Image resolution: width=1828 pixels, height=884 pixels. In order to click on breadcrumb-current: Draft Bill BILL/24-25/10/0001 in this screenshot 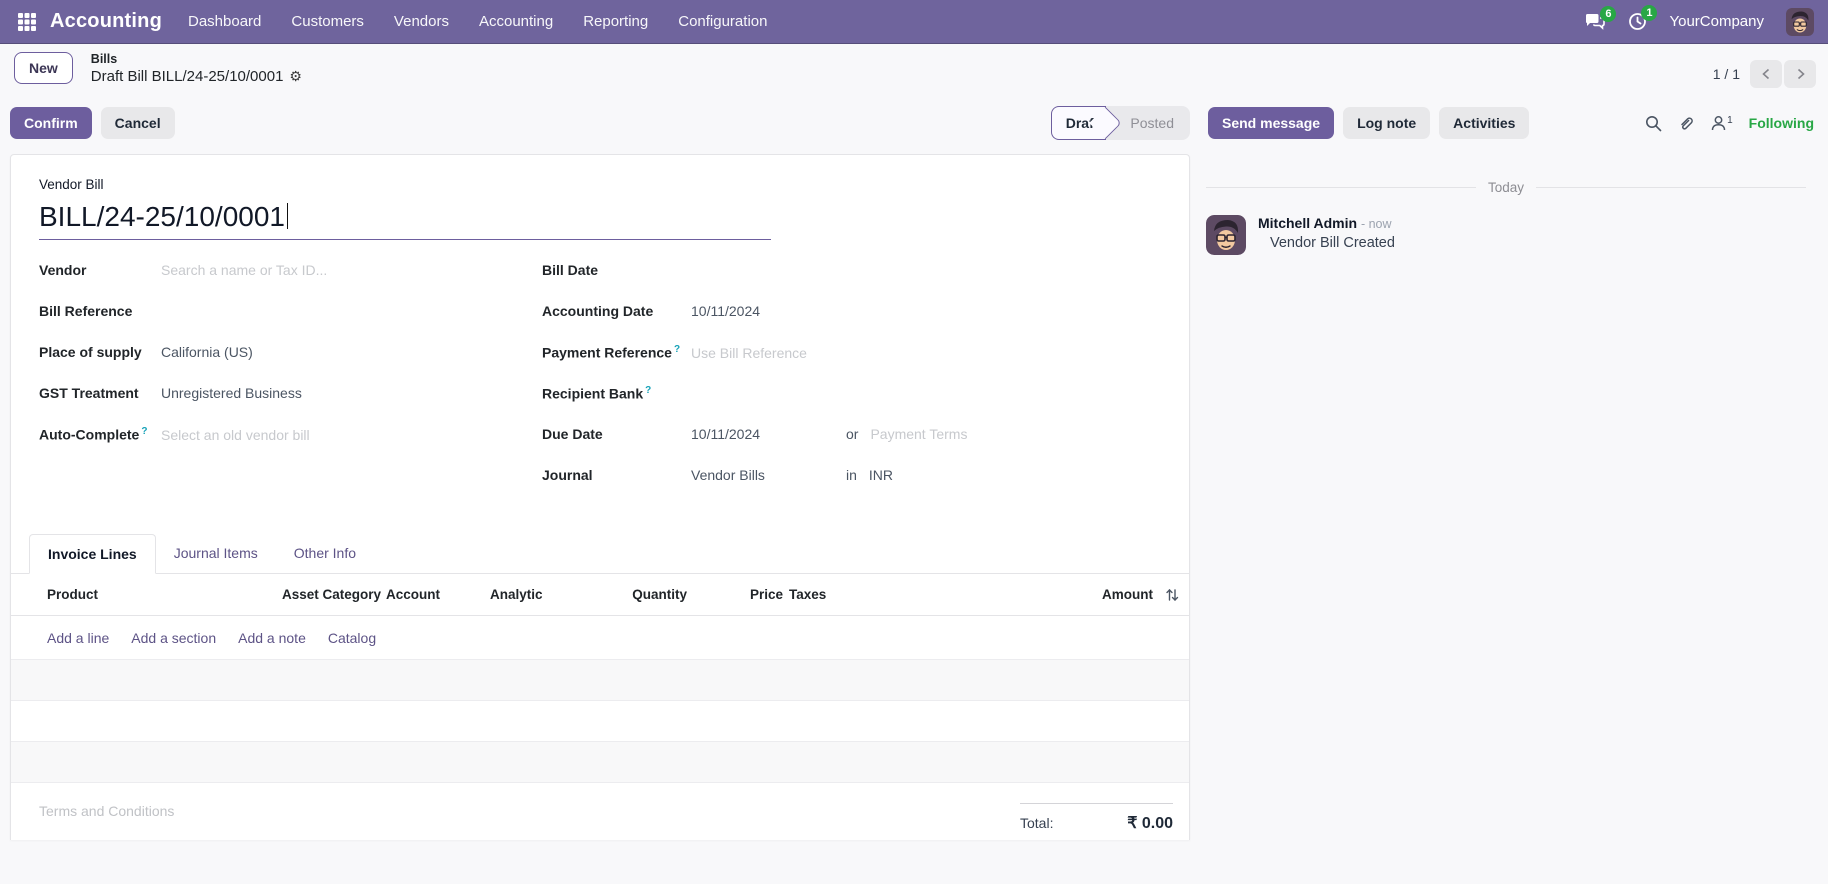, I will do `click(187, 76)`.